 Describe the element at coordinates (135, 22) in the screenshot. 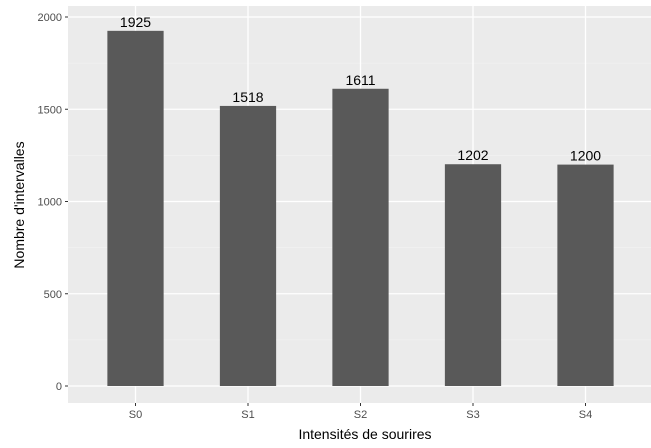

I see `data-label: 1925` at that location.